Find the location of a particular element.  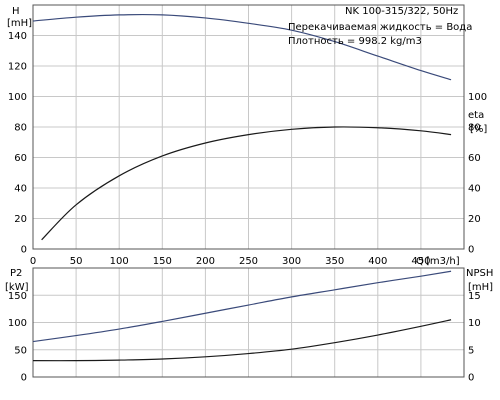

annotation-liquid: Перекачиваемая жидкость = Вода is located at coordinates (380, 27).